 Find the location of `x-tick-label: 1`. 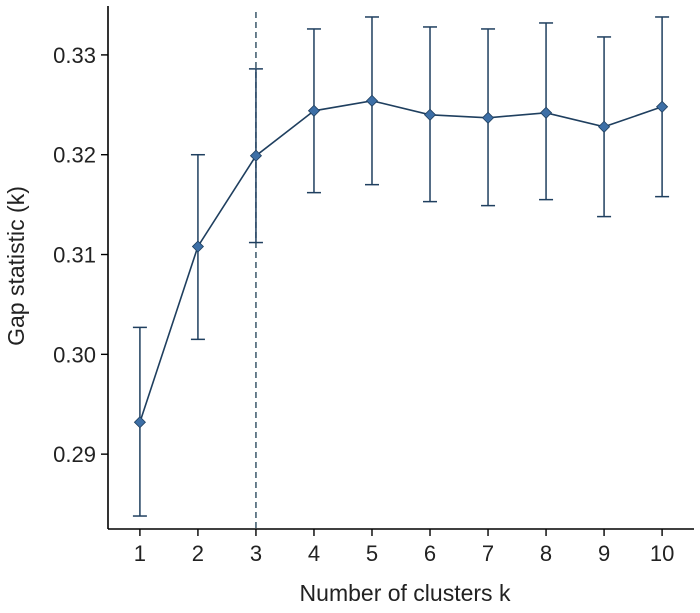

x-tick-label: 1 is located at coordinates (140, 553).